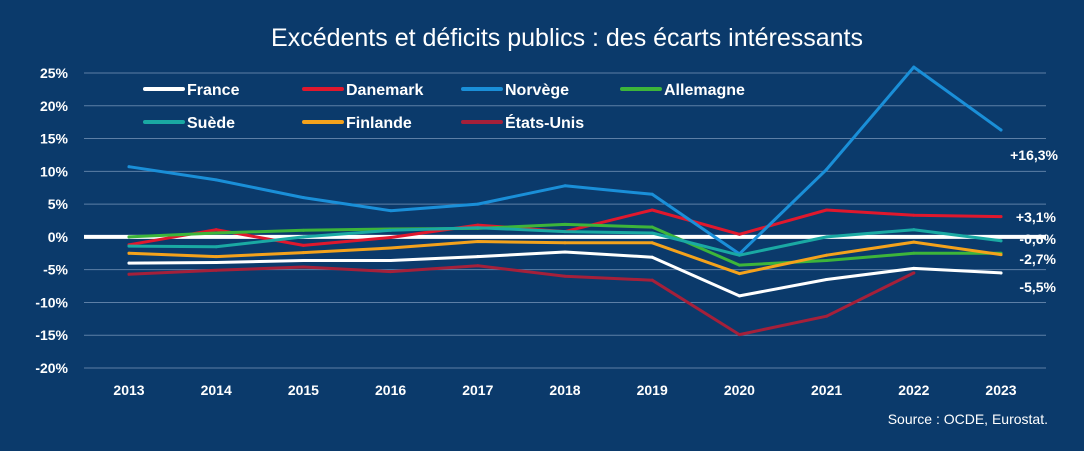  I want to click on x-tick-label: 2022, so click(913, 390).